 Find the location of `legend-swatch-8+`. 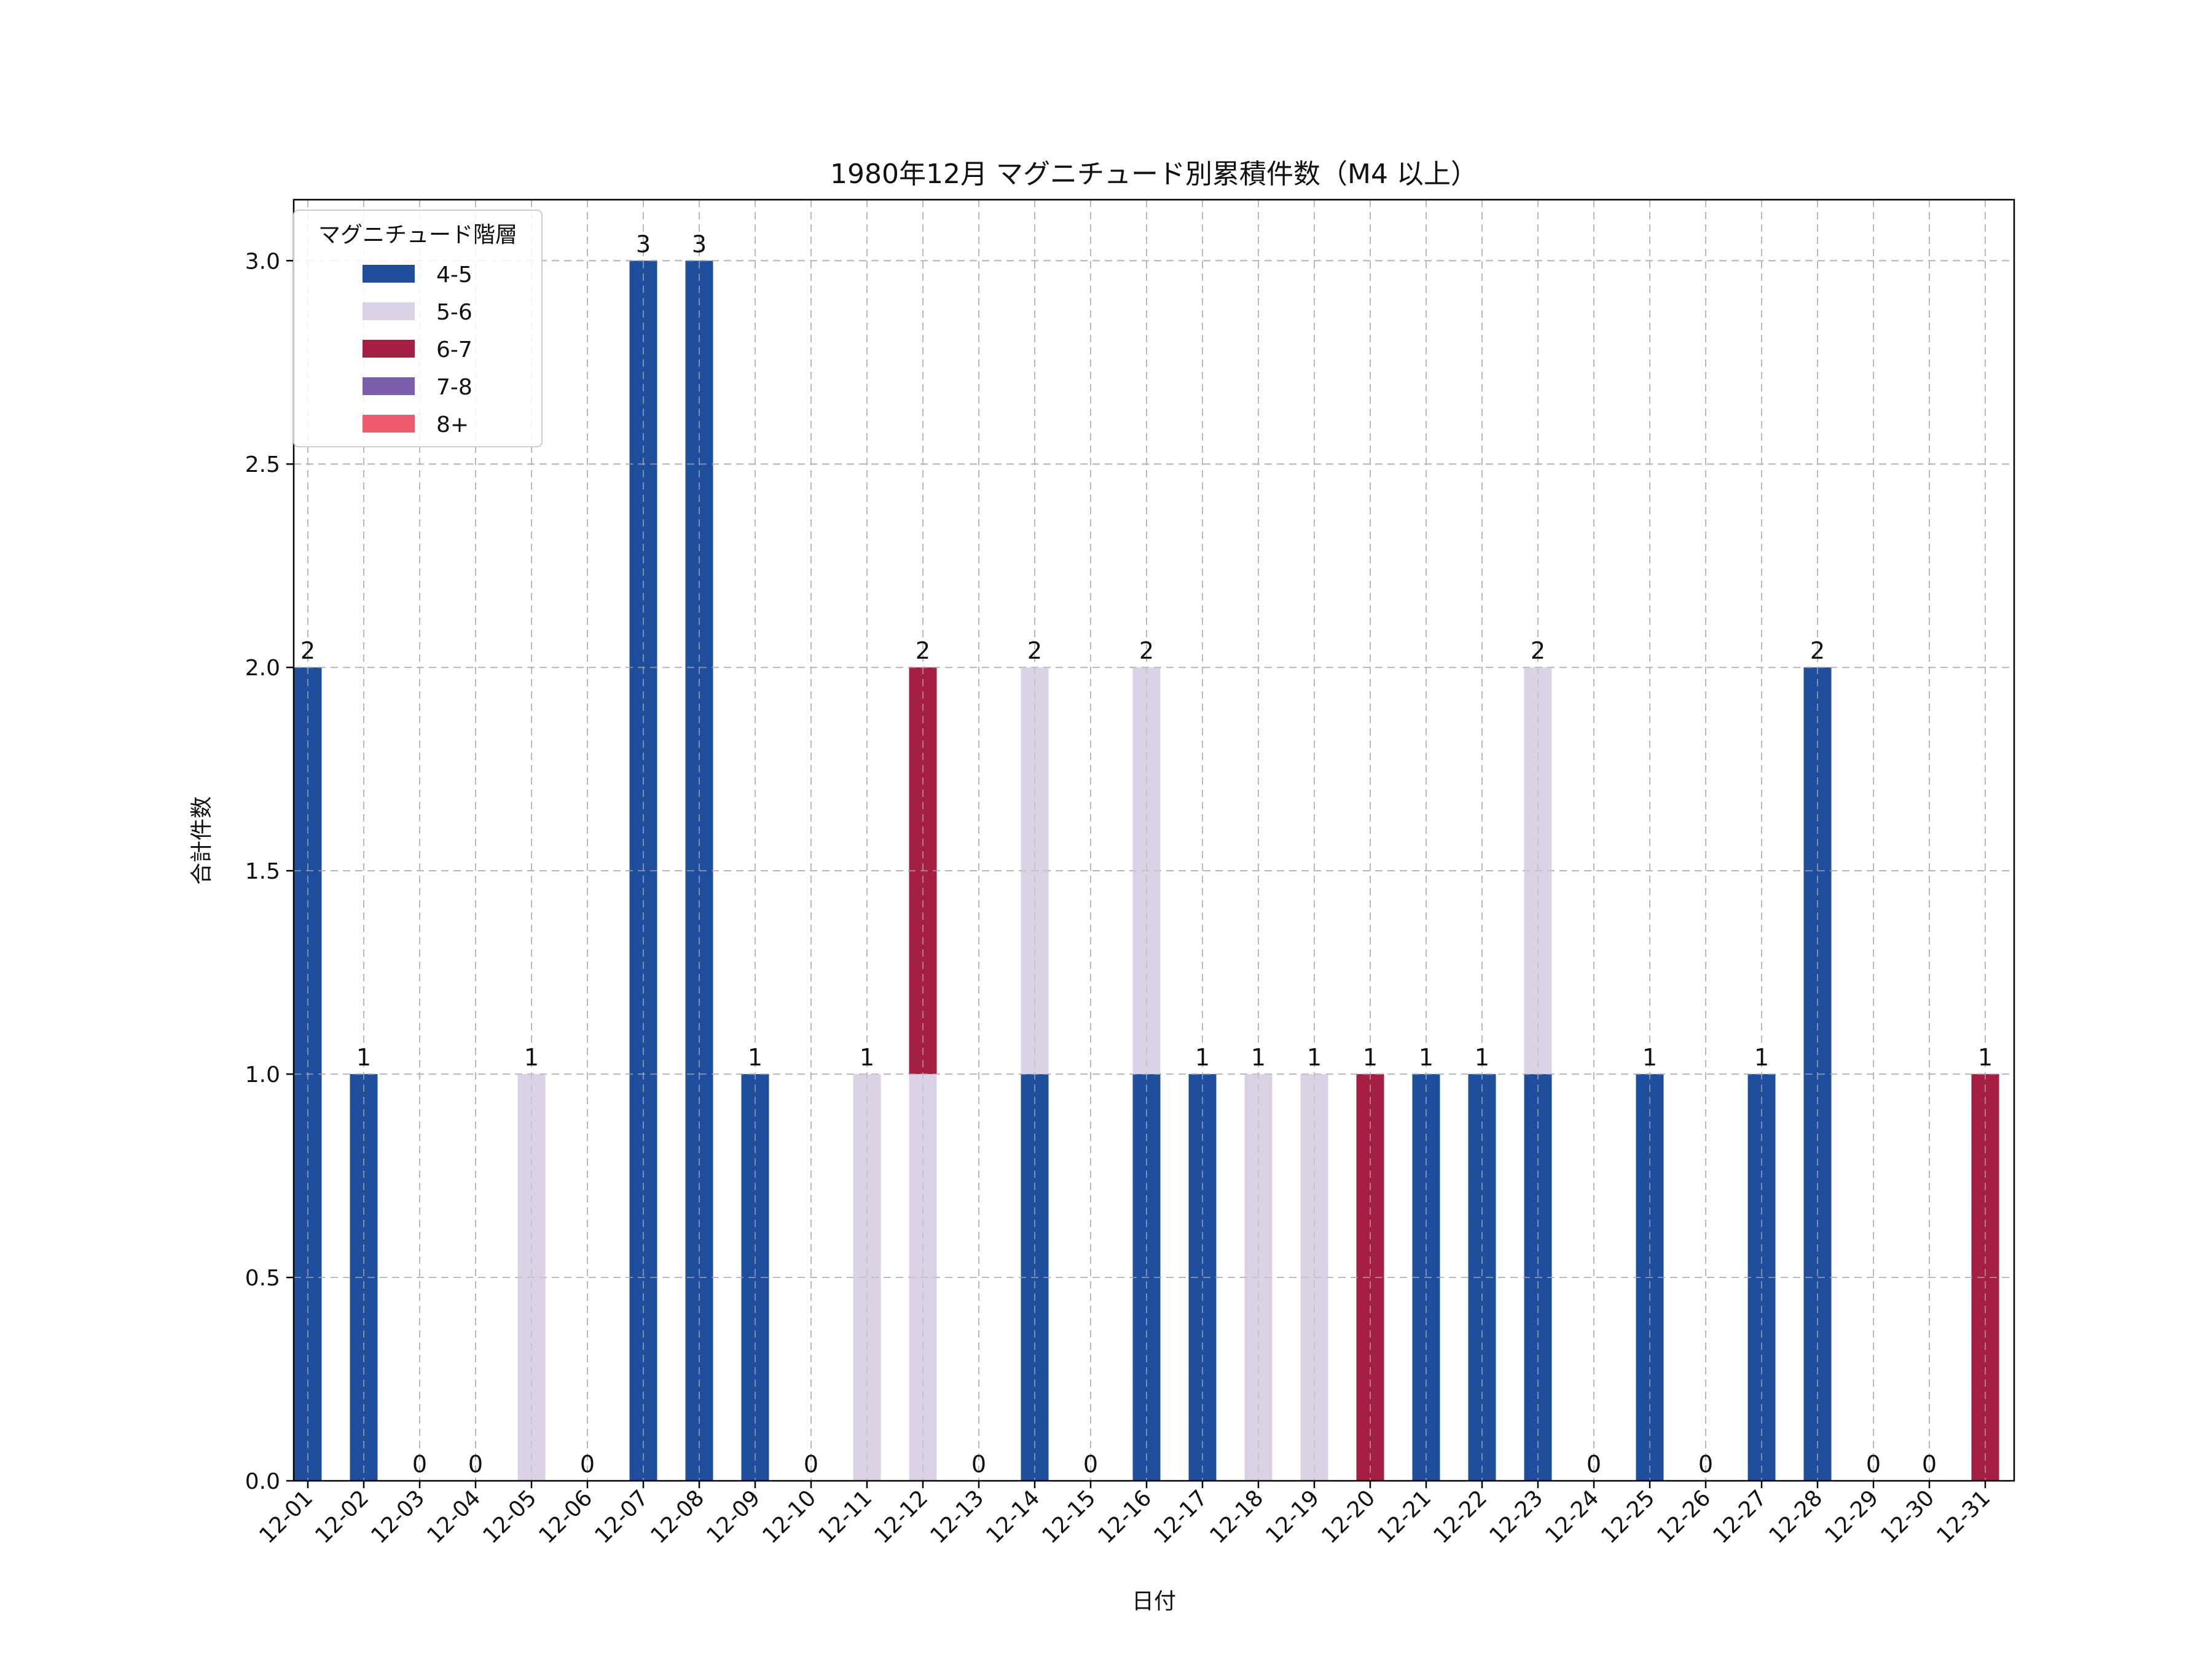

legend-swatch-8+ is located at coordinates (389, 424).